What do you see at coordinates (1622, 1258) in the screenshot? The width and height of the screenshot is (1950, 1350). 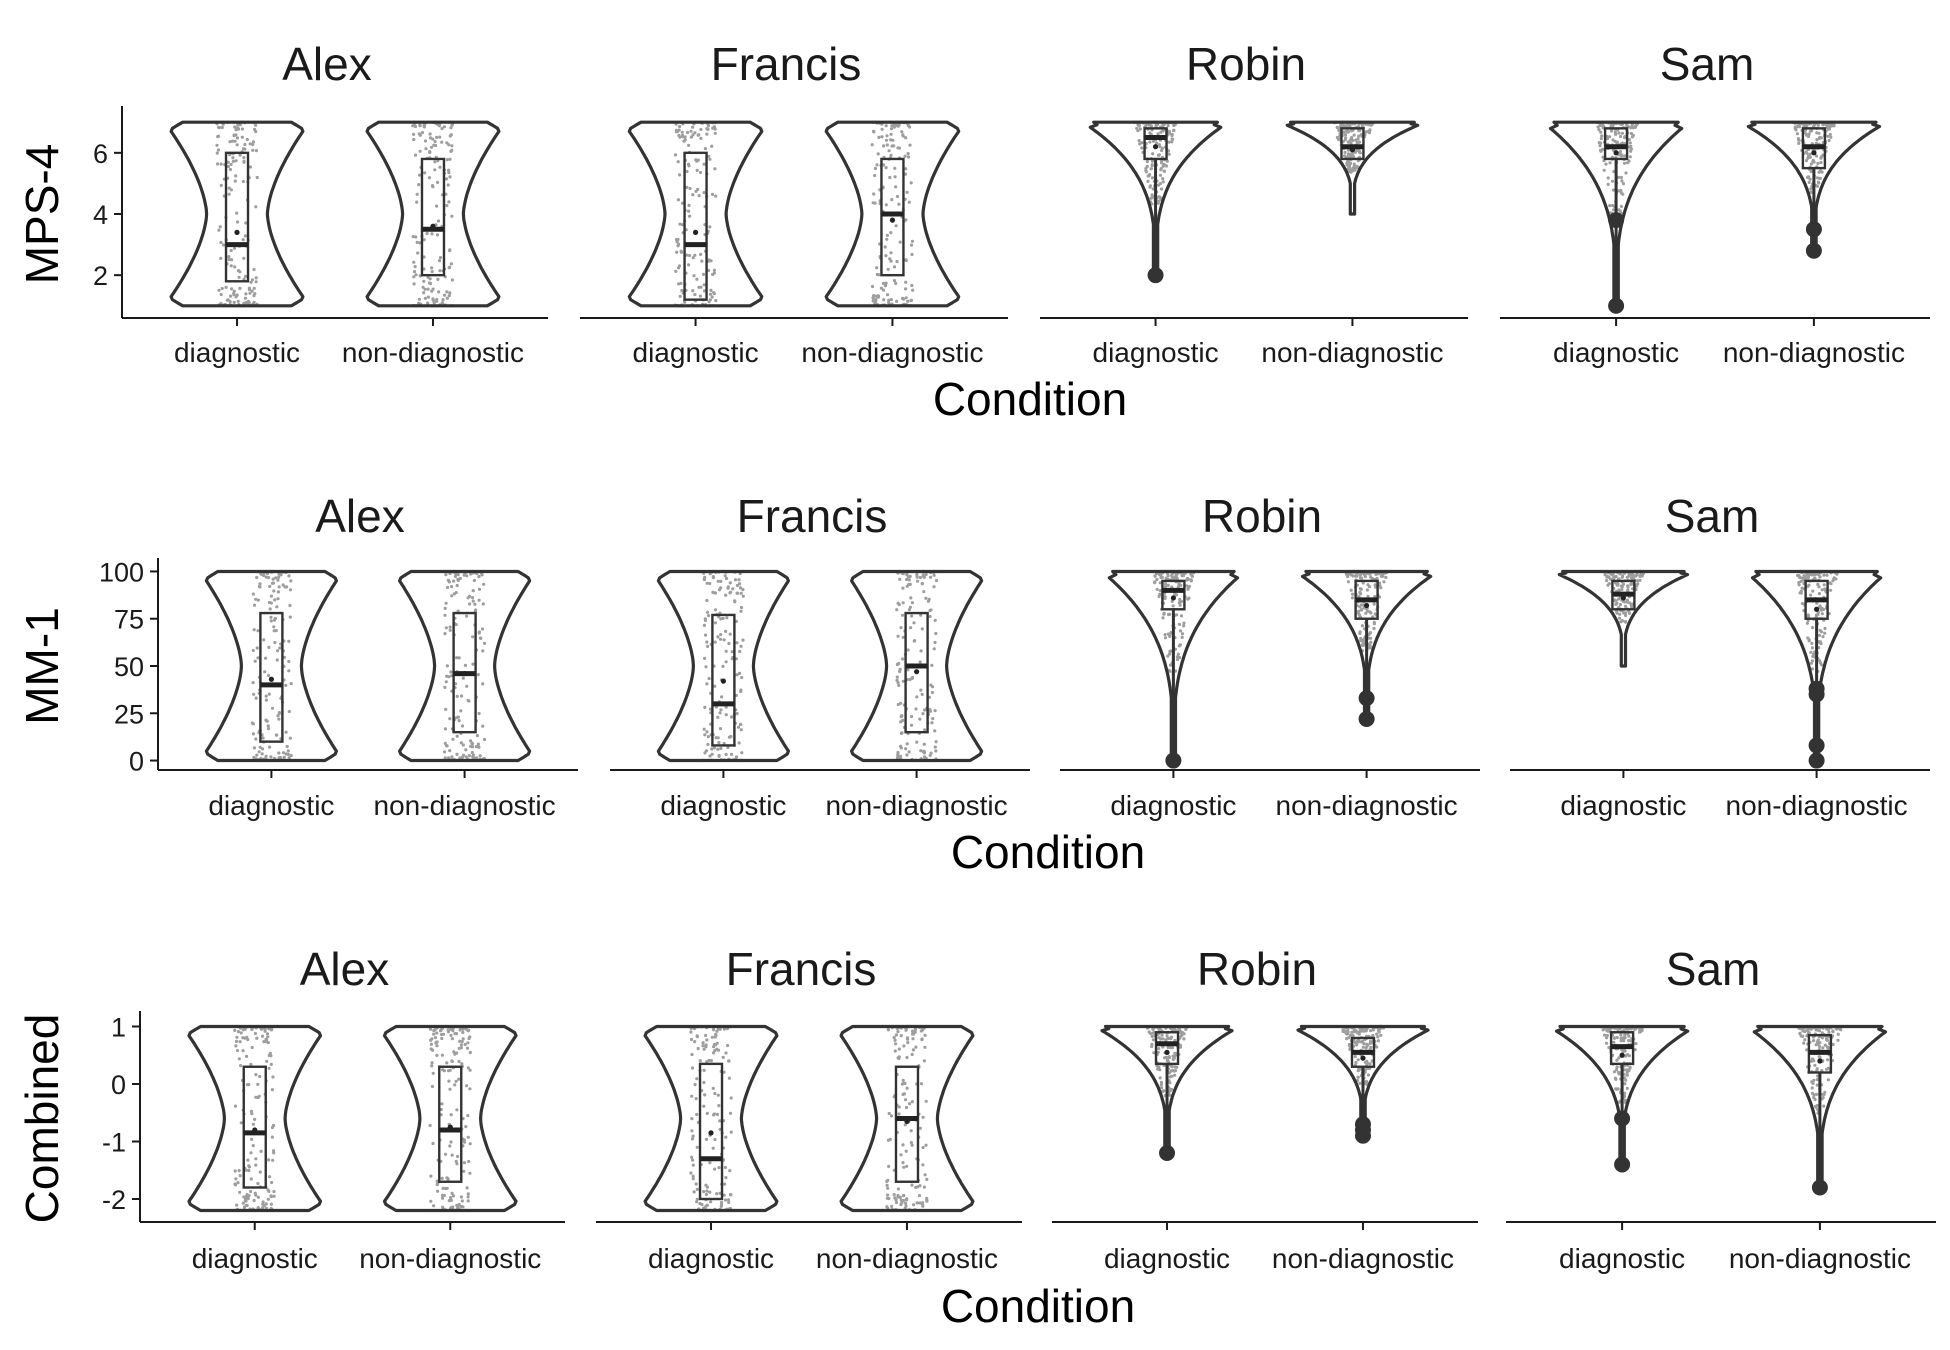 I see `x-tick-label: diagnostic` at bounding box center [1622, 1258].